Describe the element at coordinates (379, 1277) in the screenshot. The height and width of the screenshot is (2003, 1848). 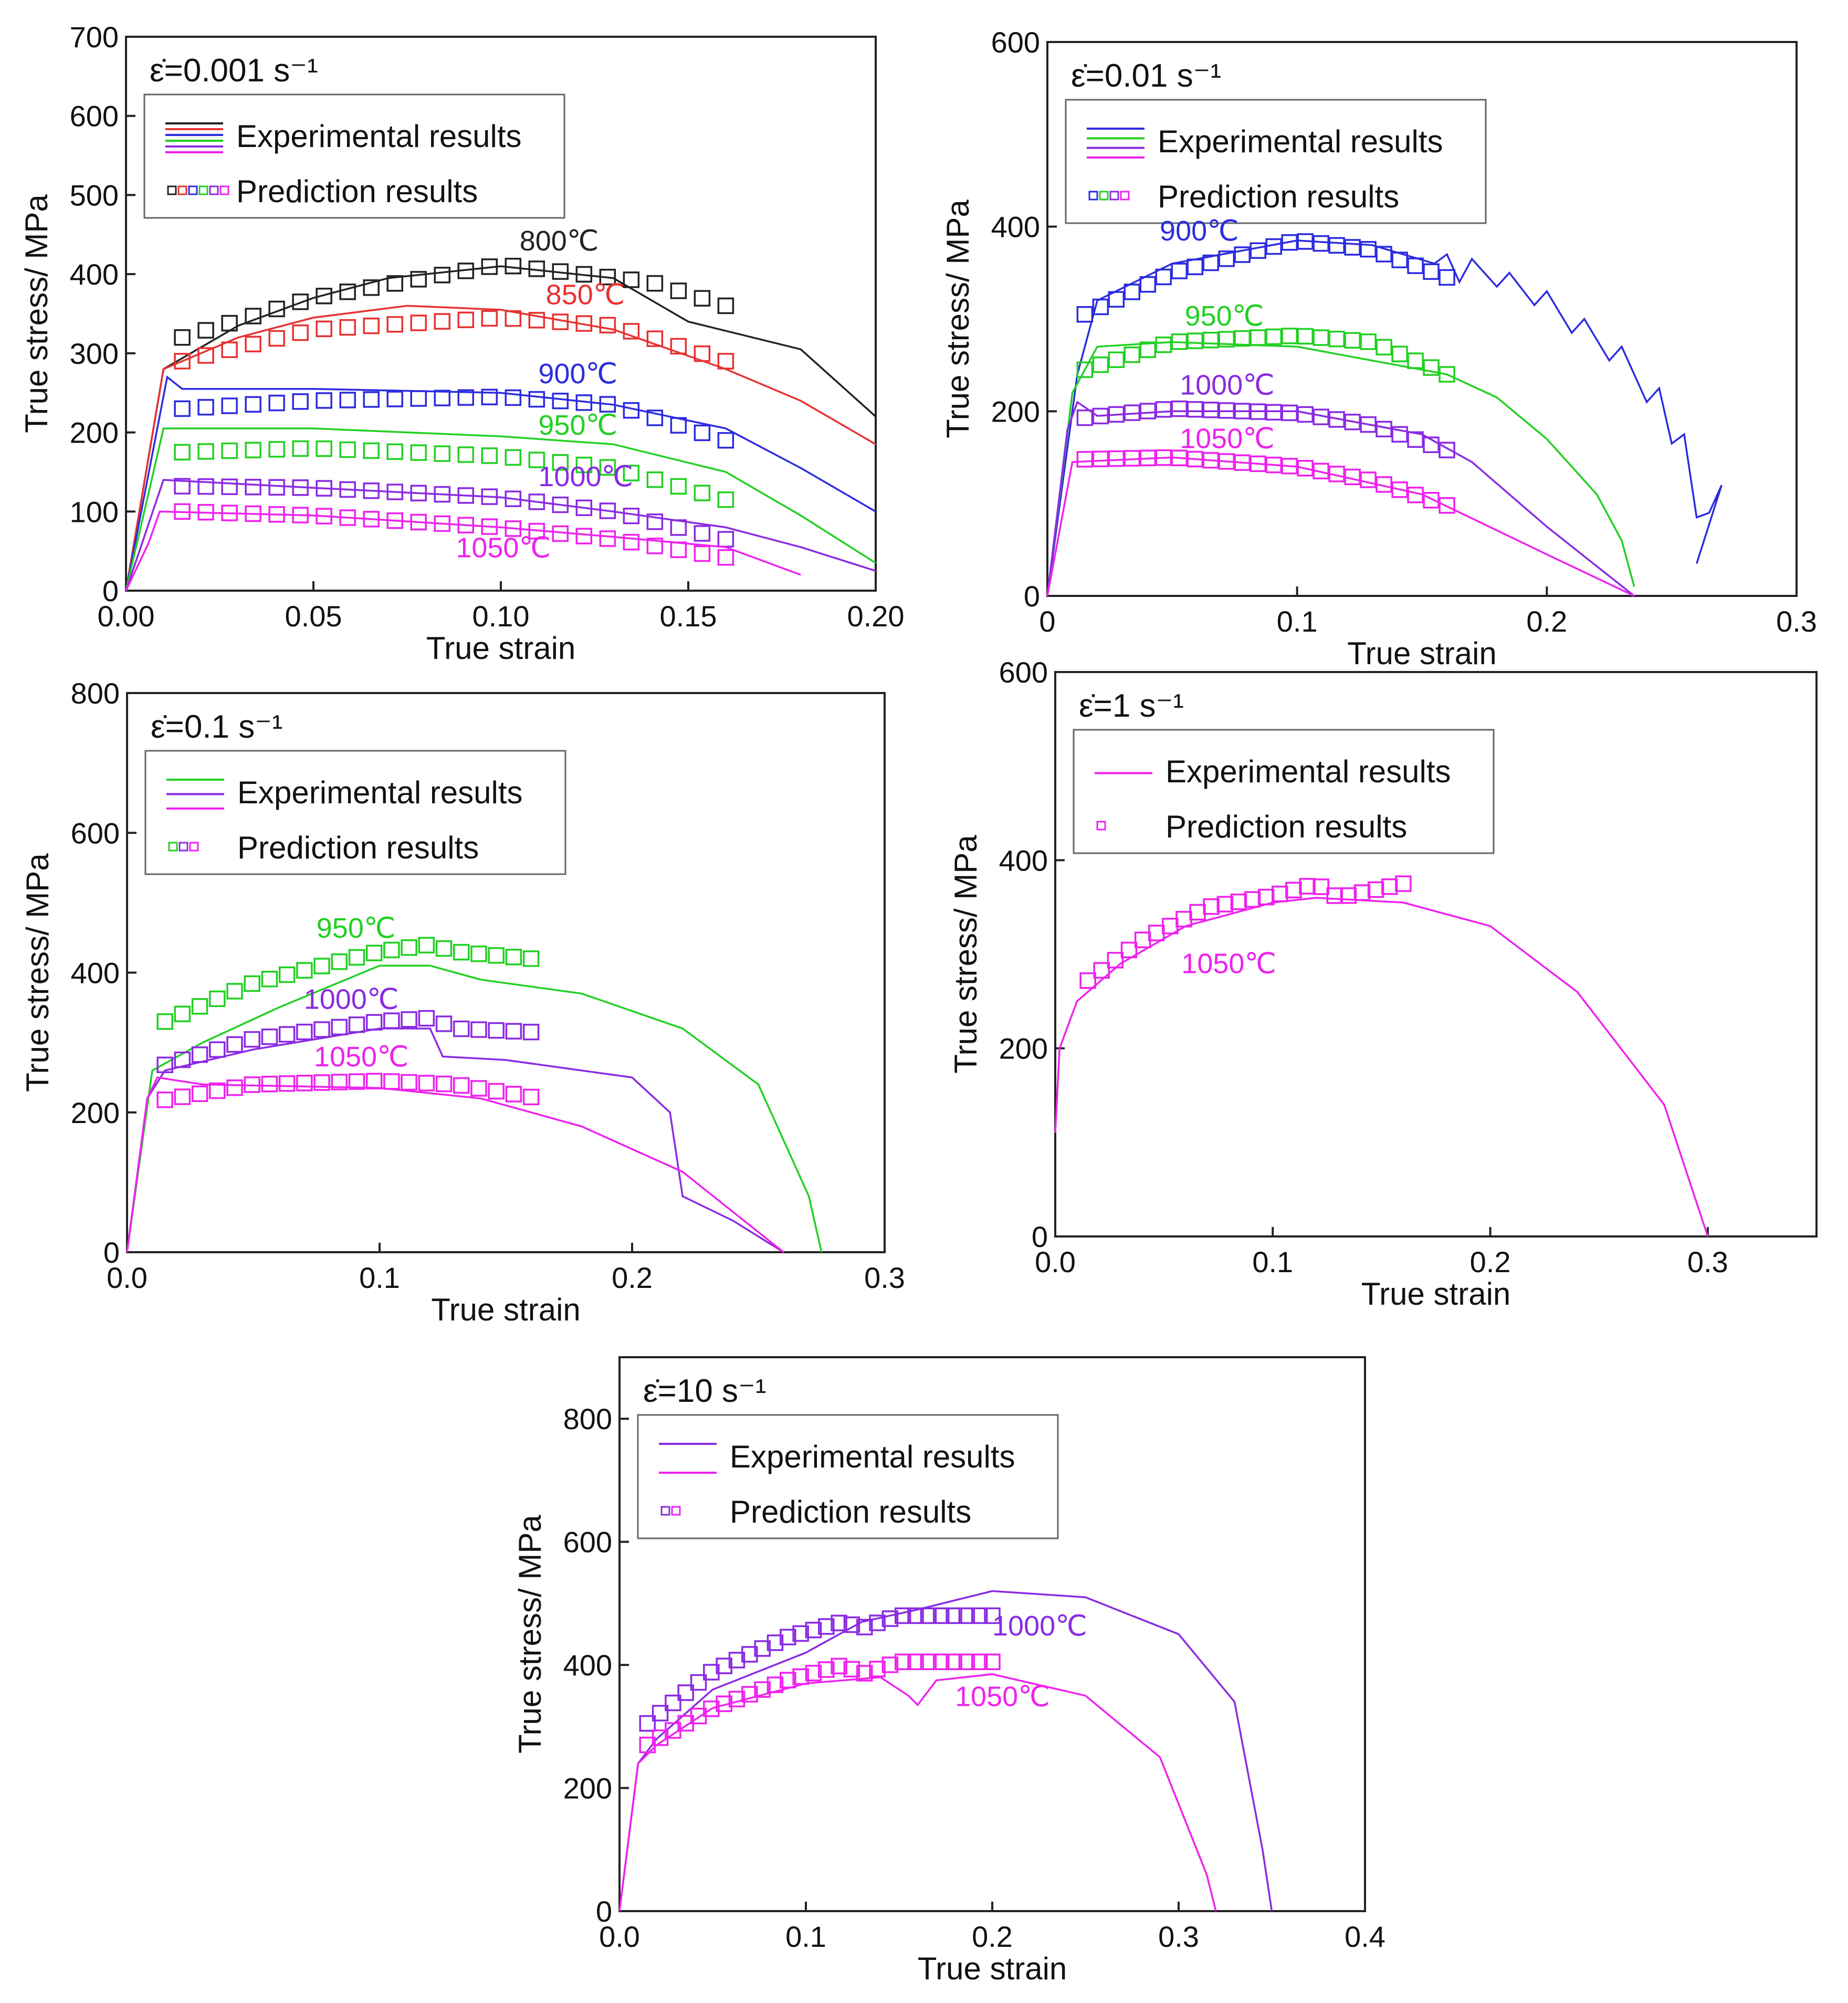
I see `x-tick-label: 0.1` at that location.